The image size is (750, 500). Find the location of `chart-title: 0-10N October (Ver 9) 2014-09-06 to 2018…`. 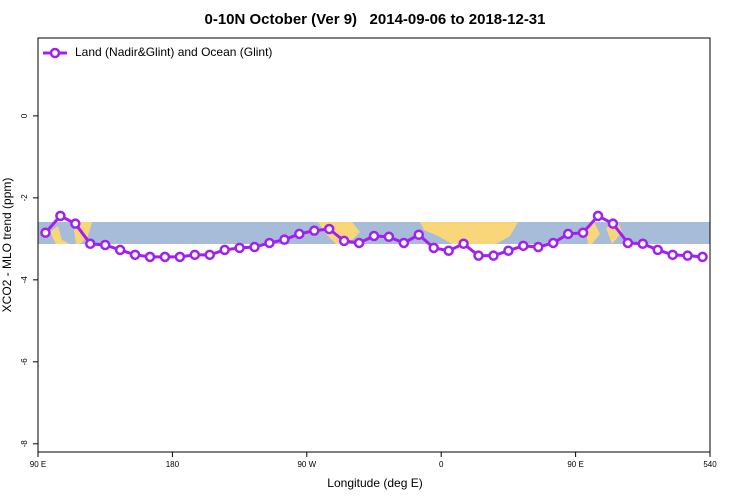

chart-title: 0-10N October (Ver 9) 2014-09-06 to 2018… is located at coordinates (374, 19).